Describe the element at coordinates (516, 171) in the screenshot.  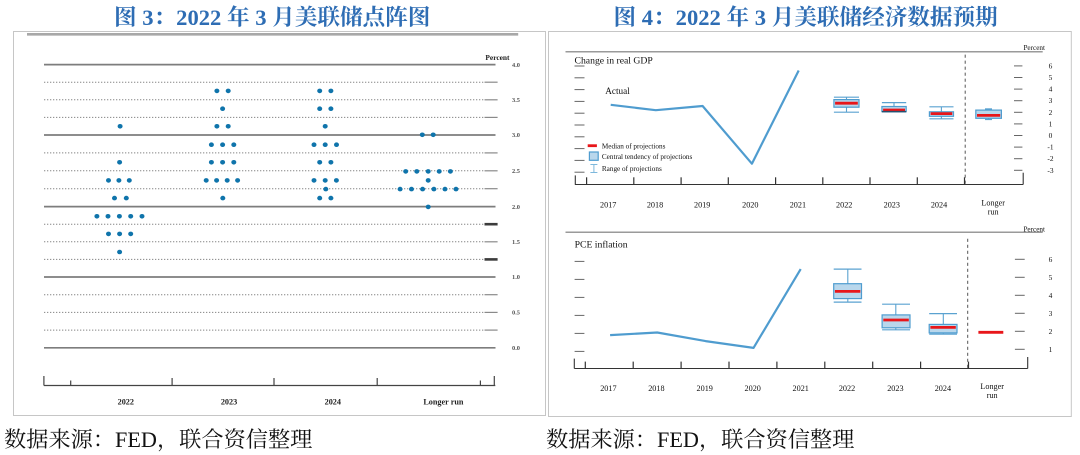
I see `svg-text: 2.5` at that location.